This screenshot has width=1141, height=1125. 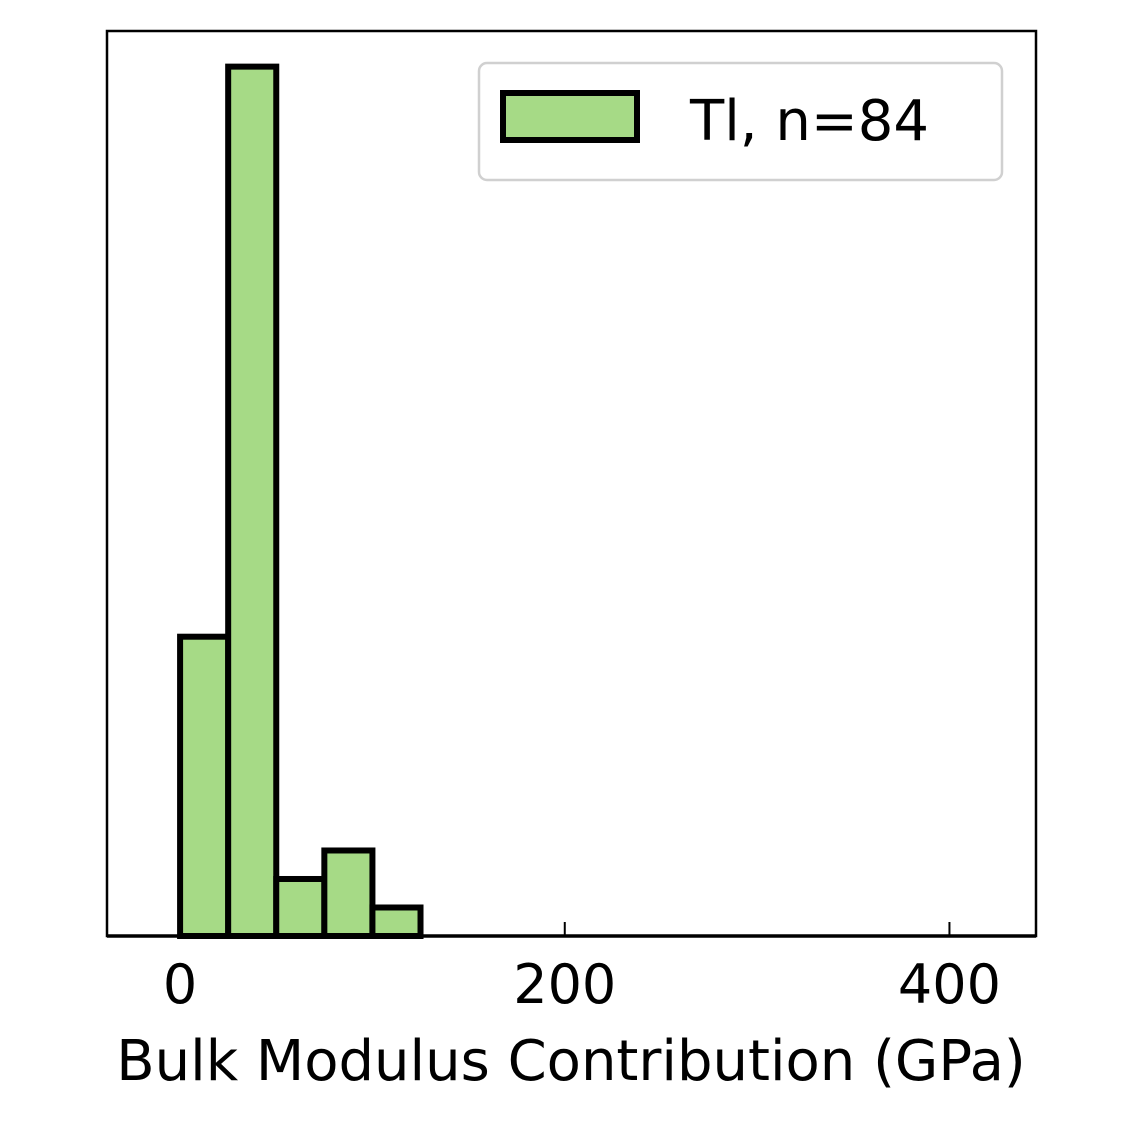 What do you see at coordinates (809, 121) in the screenshot?
I see `legend-label: Tl, n=84` at bounding box center [809, 121].